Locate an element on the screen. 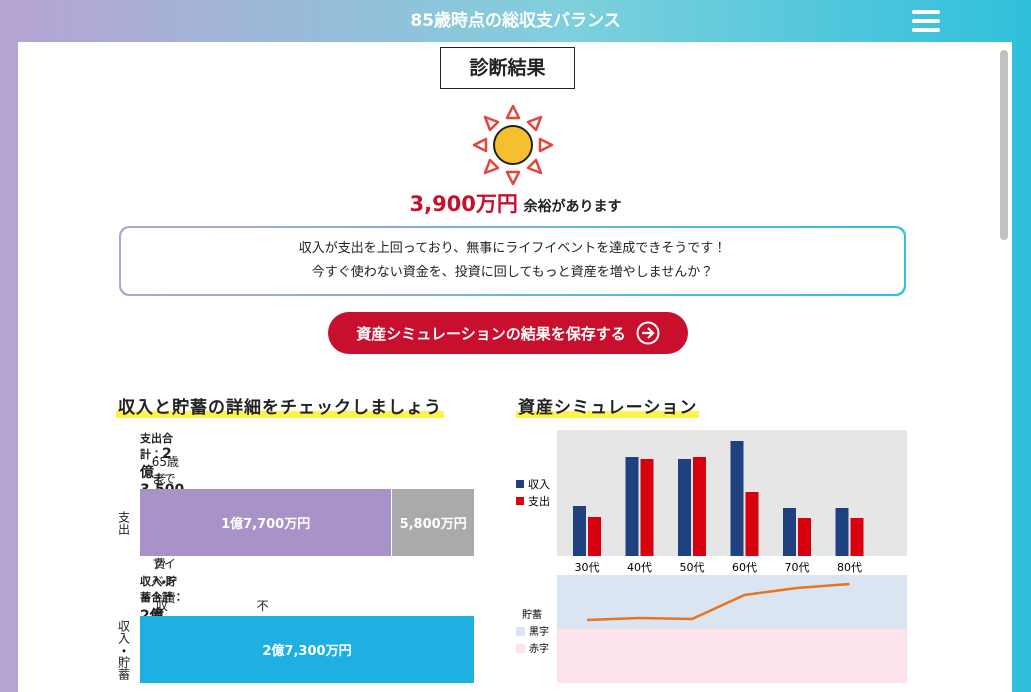  legend-label: 黒字 is located at coordinates (539, 632).